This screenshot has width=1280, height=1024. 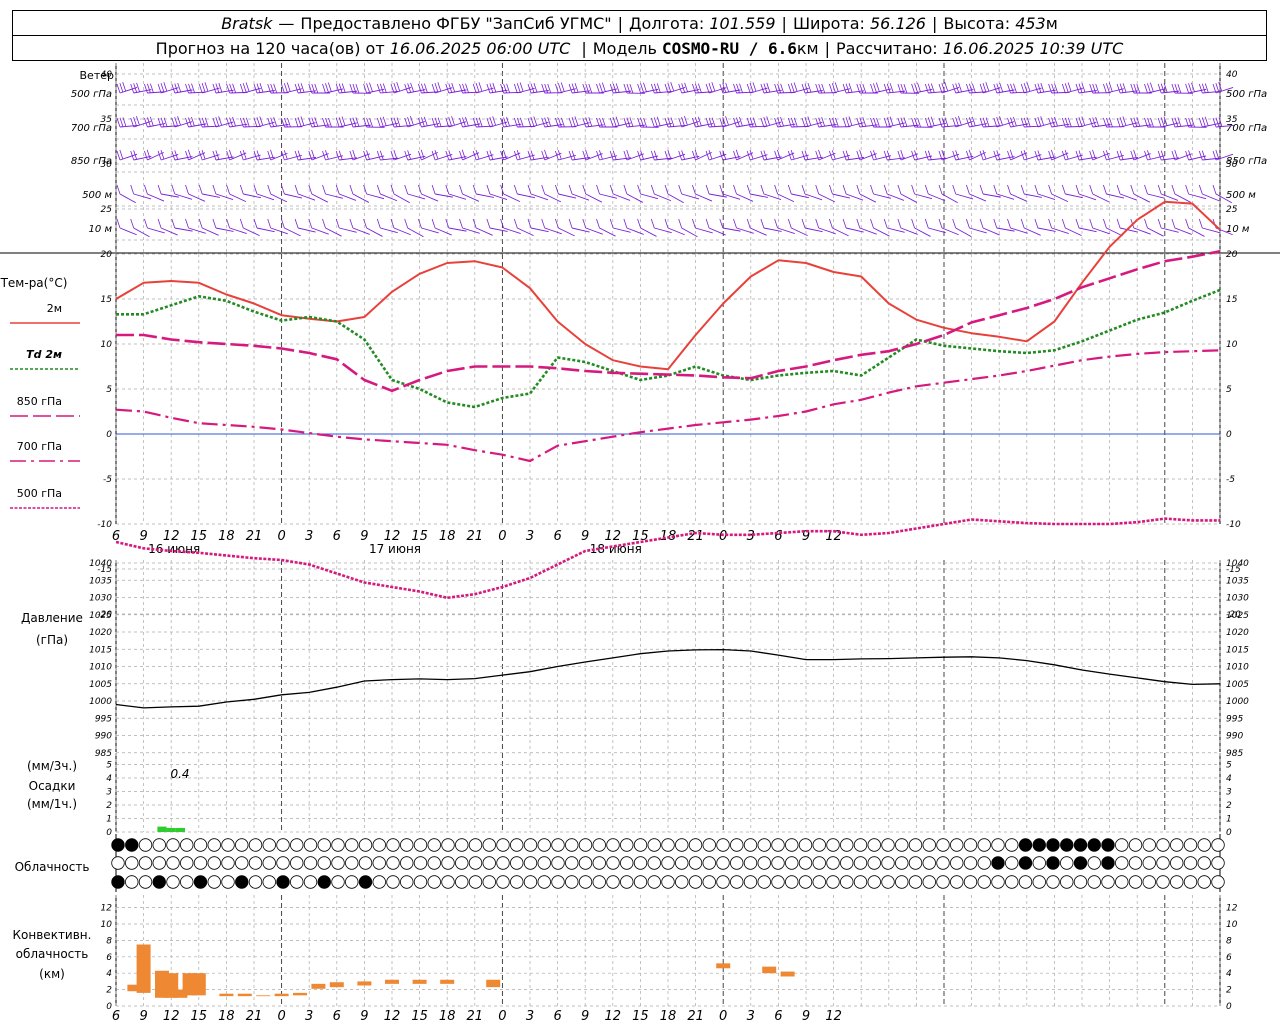 I want to click on forecast-start: 16.06.2025 06:00 UTC, so click(x=480, y=48).